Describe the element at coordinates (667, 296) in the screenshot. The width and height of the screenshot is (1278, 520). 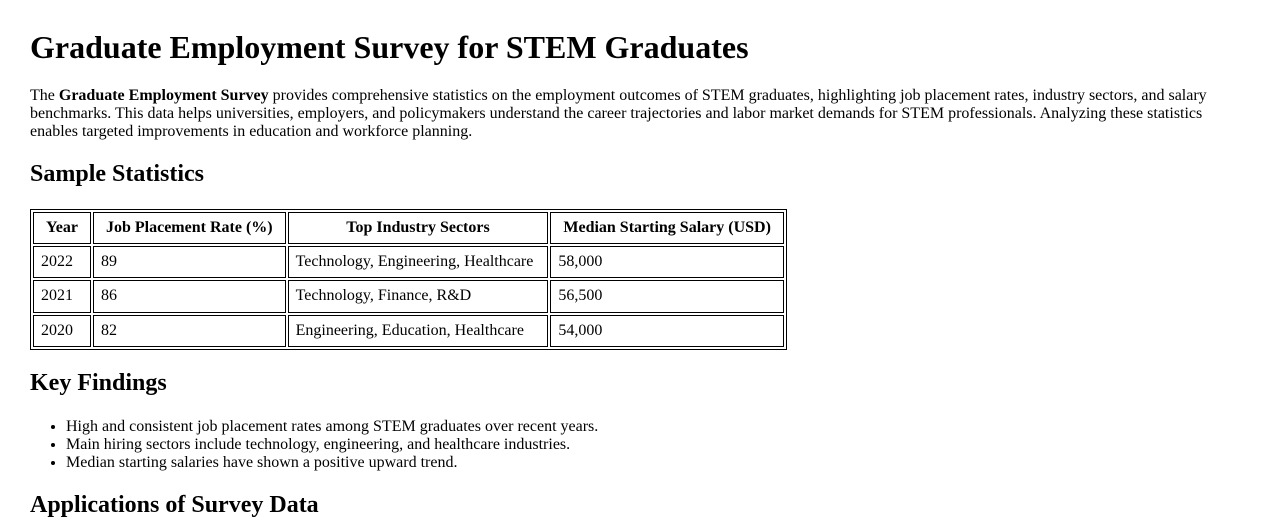
I see `table-cell-median-salary: 56,500` at that location.